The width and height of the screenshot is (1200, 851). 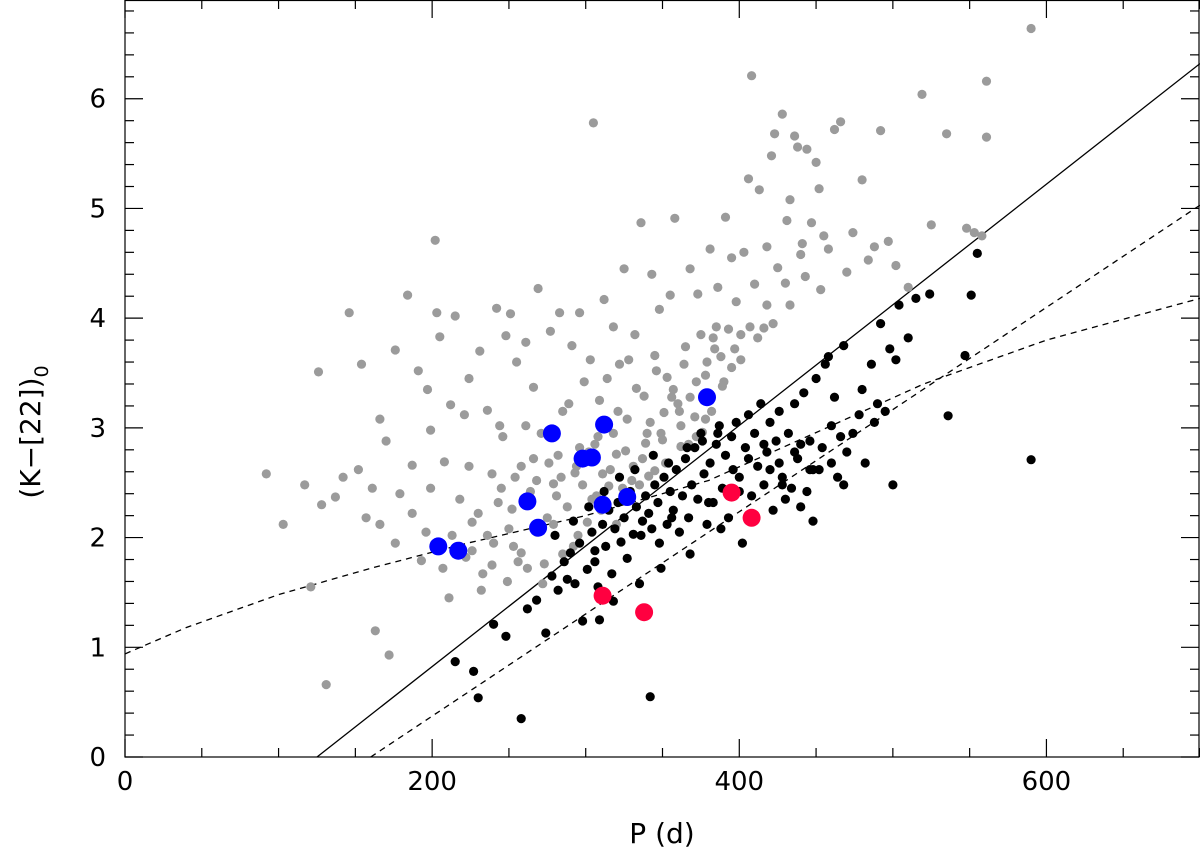 What do you see at coordinates (97, 648) in the screenshot?
I see `y-tick-label: 1` at bounding box center [97, 648].